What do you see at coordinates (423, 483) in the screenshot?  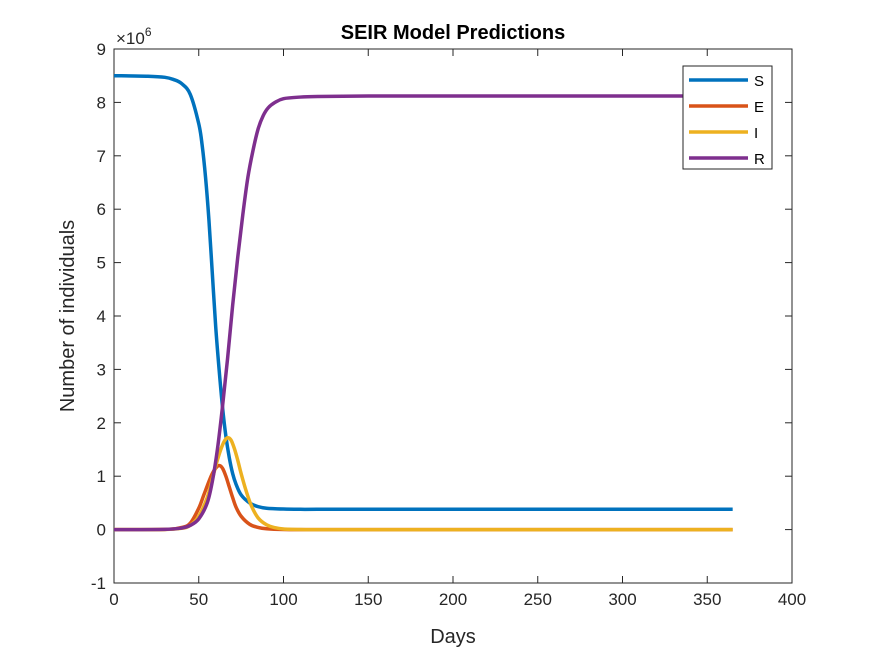 I see `series-line-i` at bounding box center [423, 483].